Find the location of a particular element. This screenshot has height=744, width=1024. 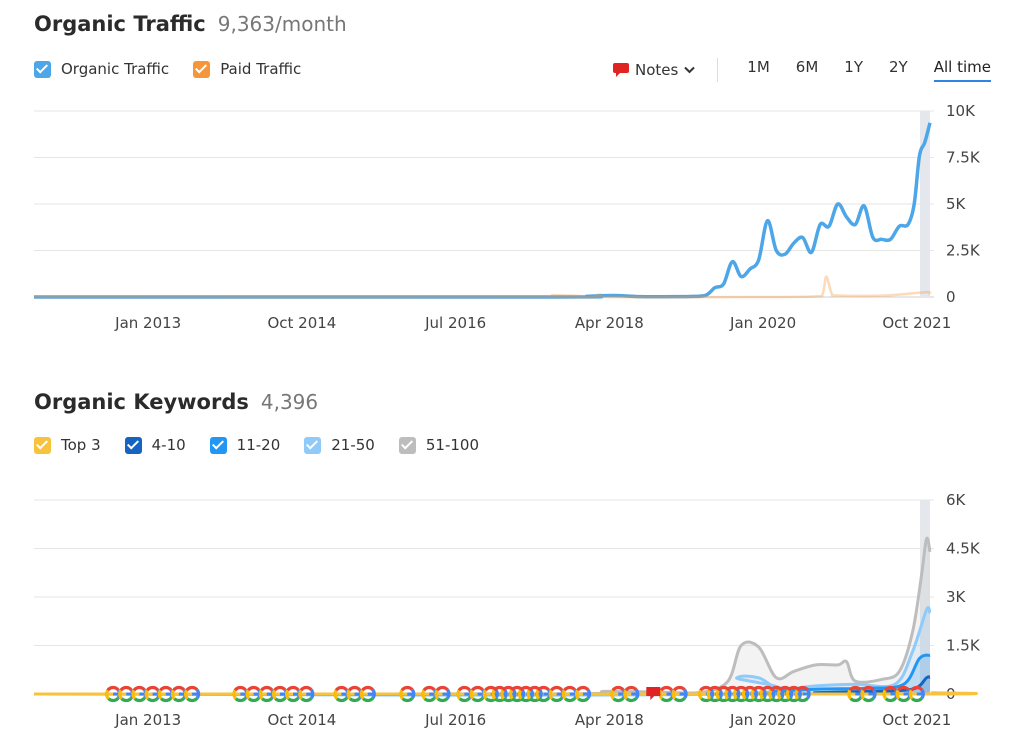

legend-4-10: 4-10 is located at coordinates (155, 445).